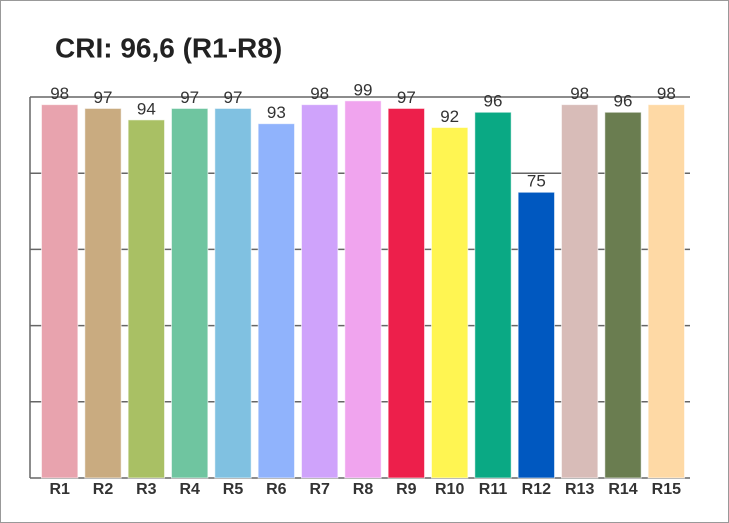  Describe the element at coordinates (579, 489) in the screenshot. I see `x-tick-label: R13` at that location.